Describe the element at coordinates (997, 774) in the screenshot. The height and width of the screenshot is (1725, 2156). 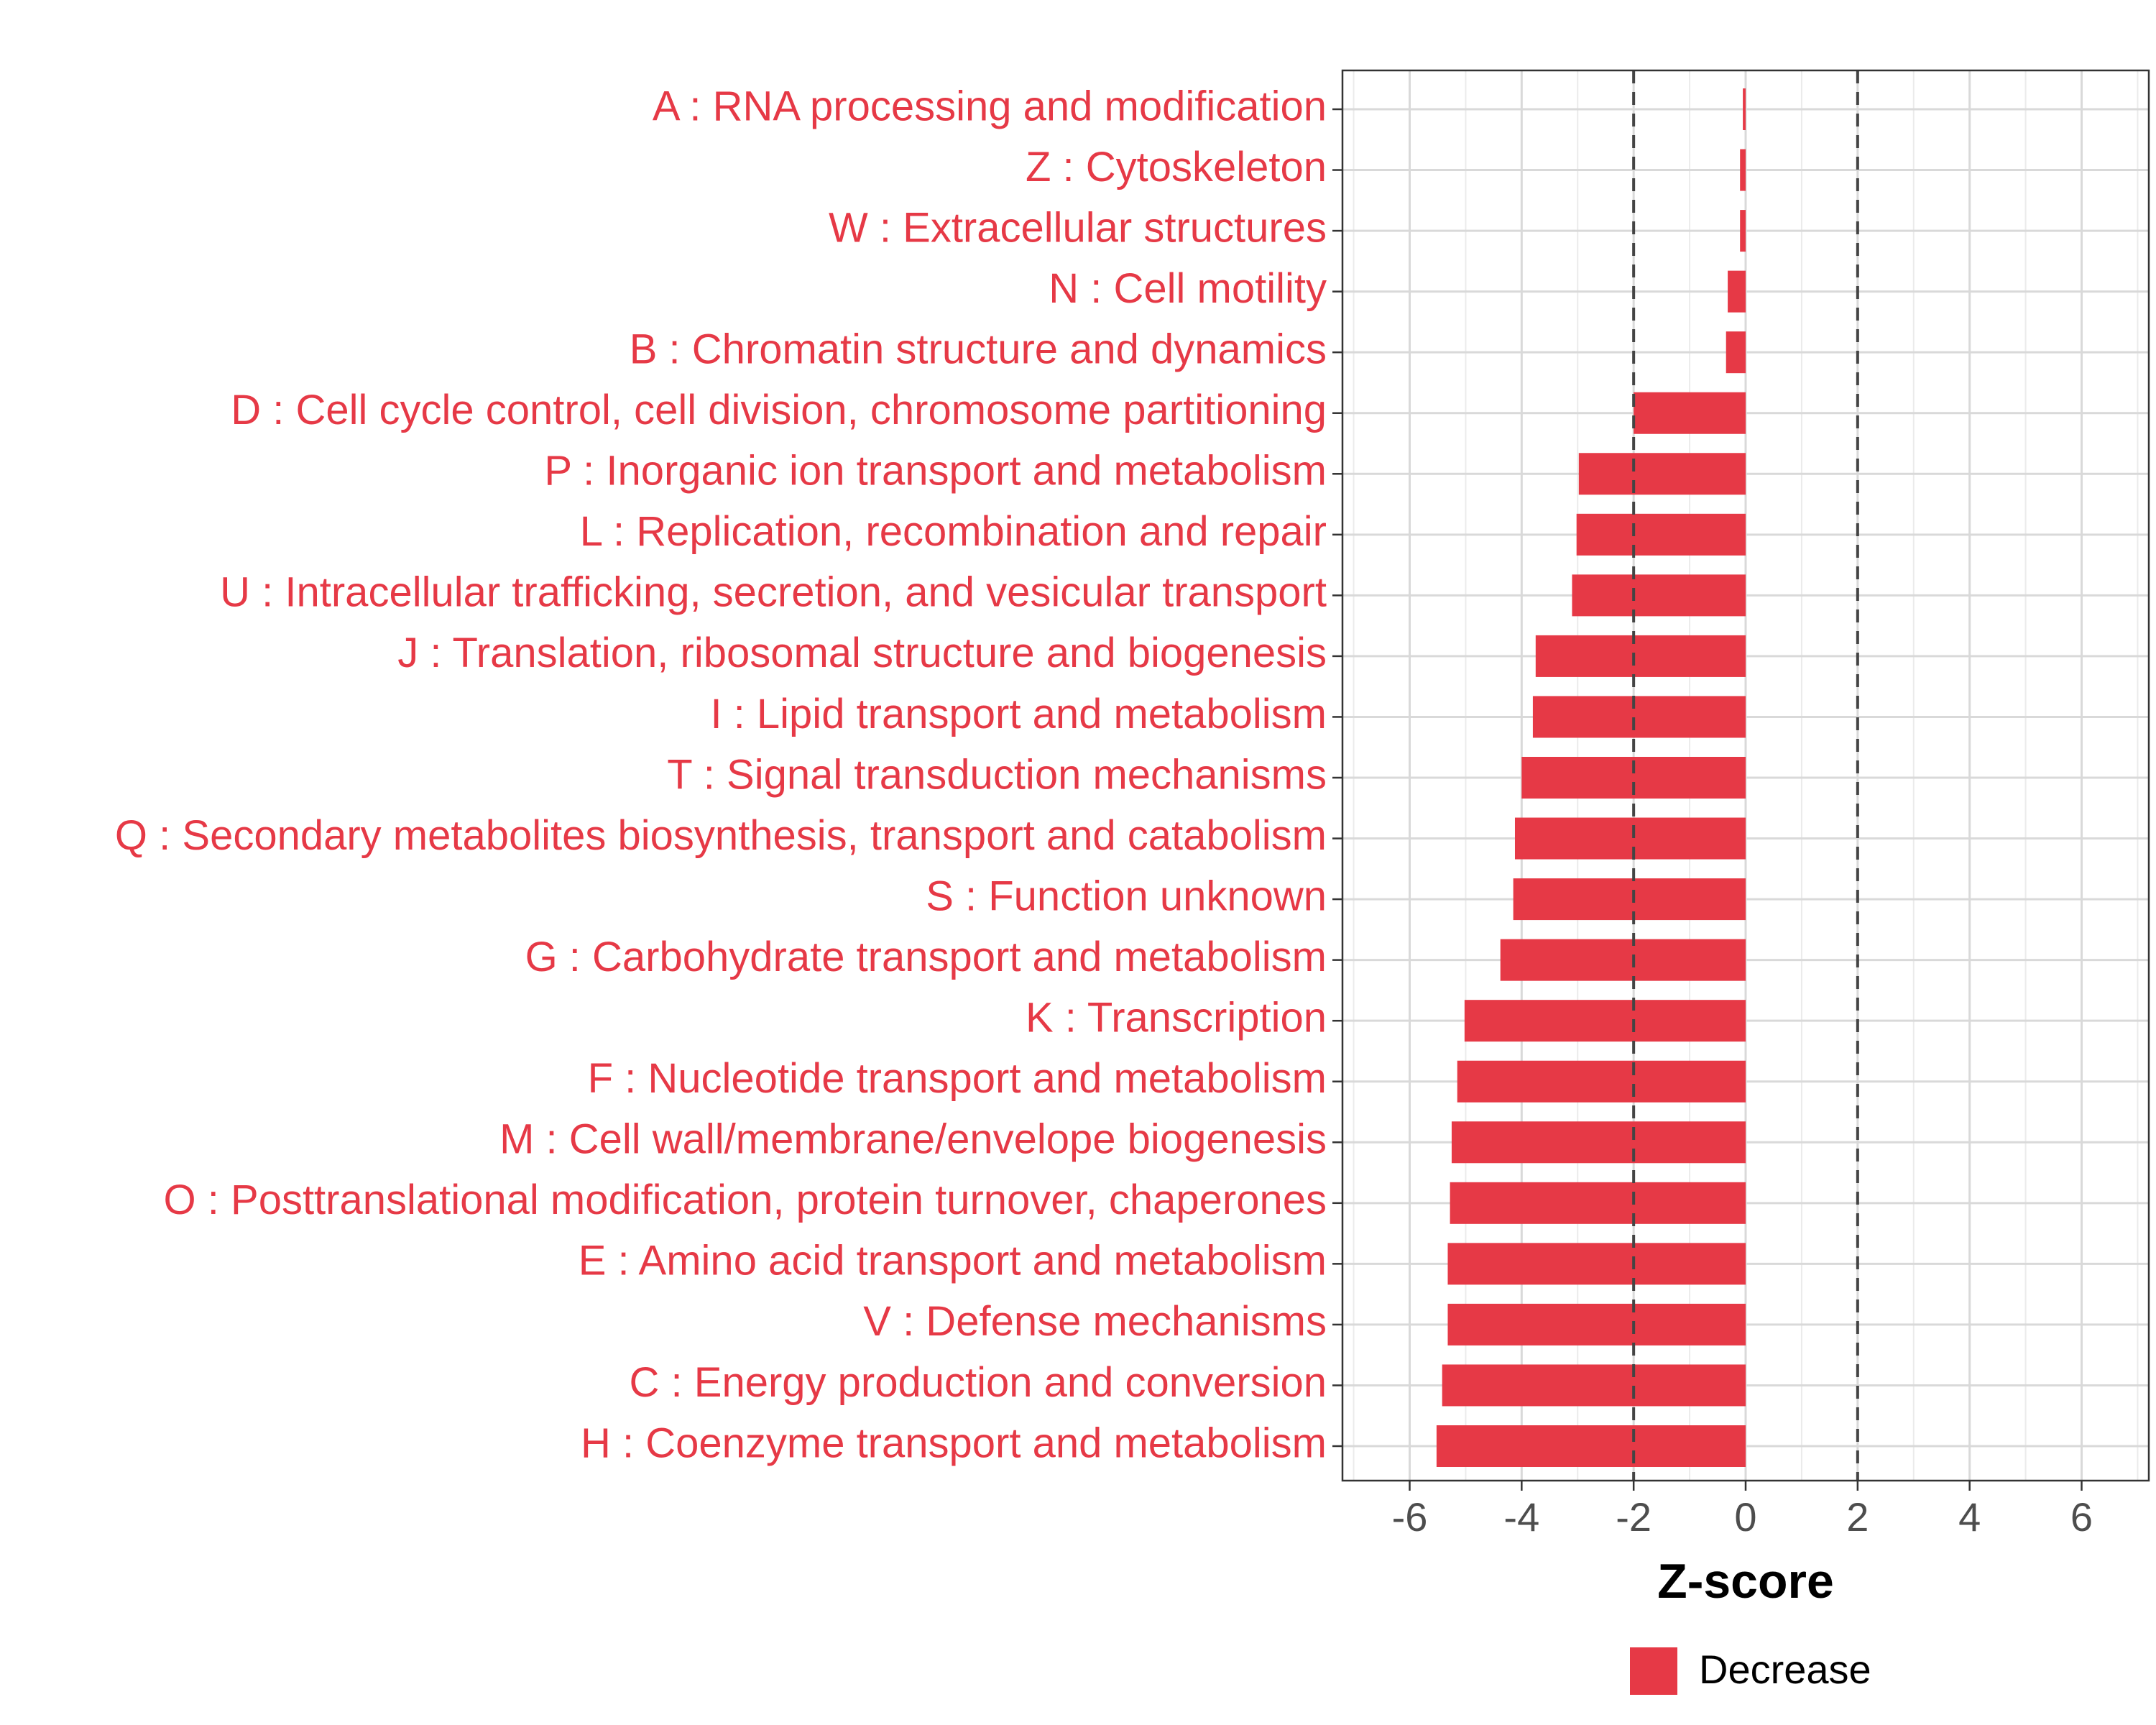
I see `category-label: T : Signal transduction mechanisms` at that location.